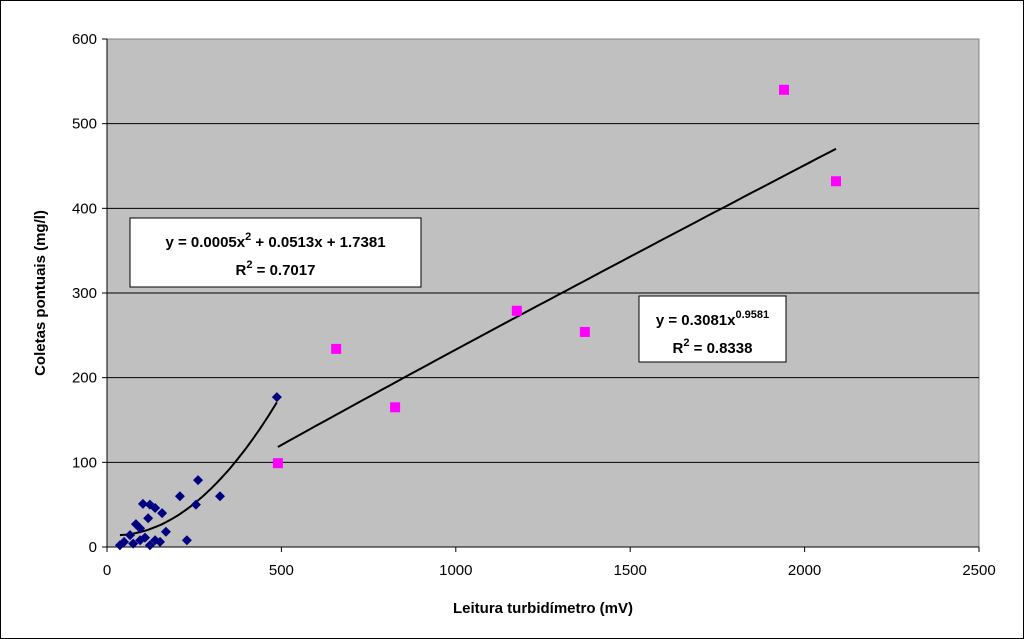 Image resolution: width=1024 pixels, height=639 pixels. What do you see at coordinates (93, 547) in the screenshot?
I see `y-tick-label: 0` at bounding box center [93, 547].